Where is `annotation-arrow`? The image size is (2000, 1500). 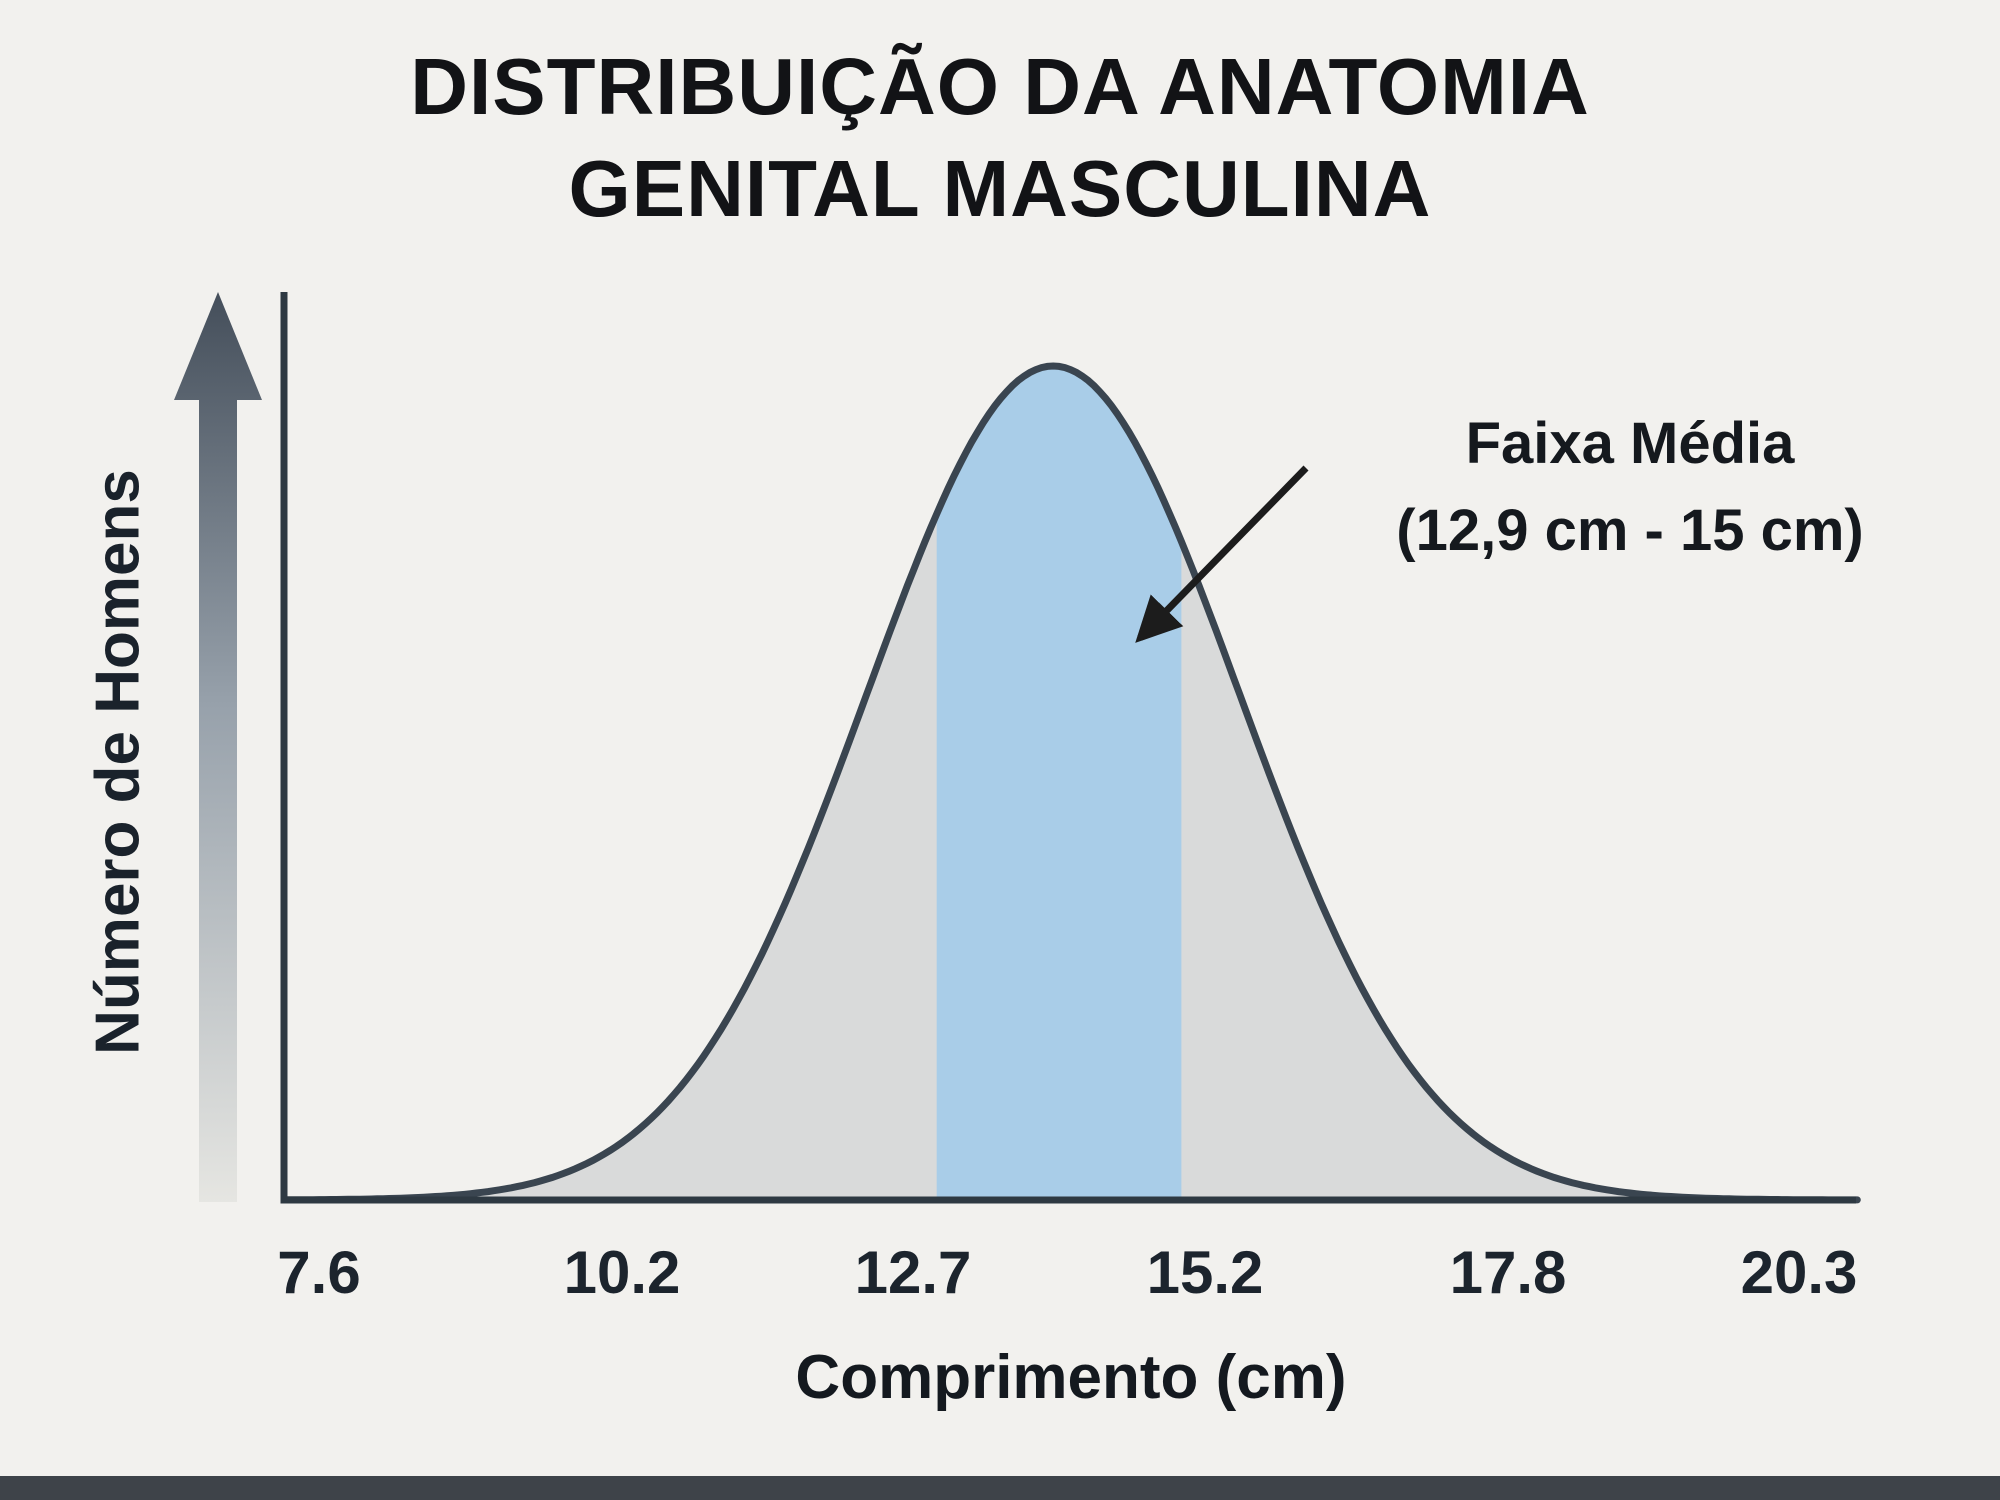
annotation-arrow is located at coordinates (1222, 554).